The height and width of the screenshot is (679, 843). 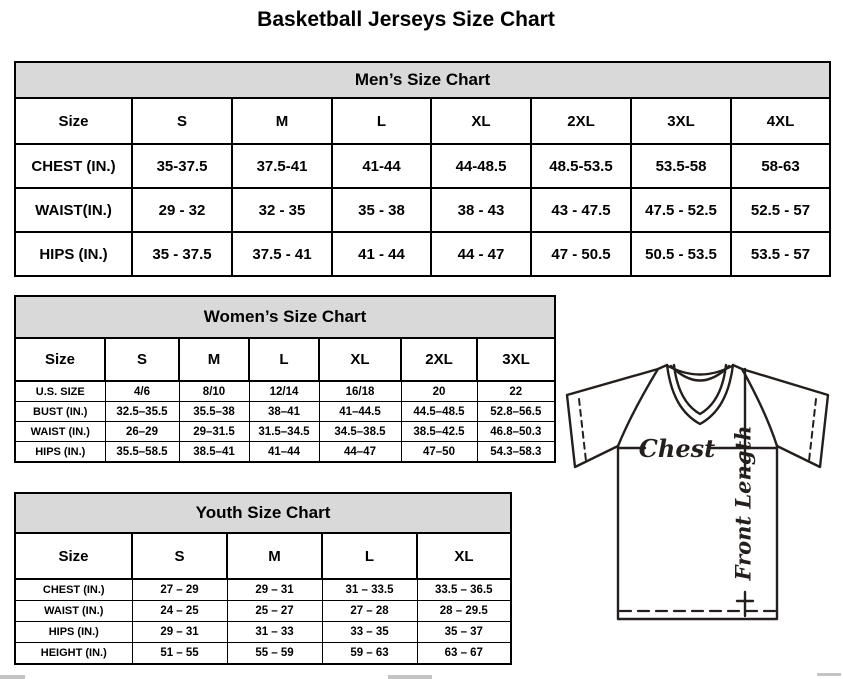 What do you see at coordinates (182, 166) in the screenshot?
I see `cell: 35-37.5` at bounding box center [182, 166].